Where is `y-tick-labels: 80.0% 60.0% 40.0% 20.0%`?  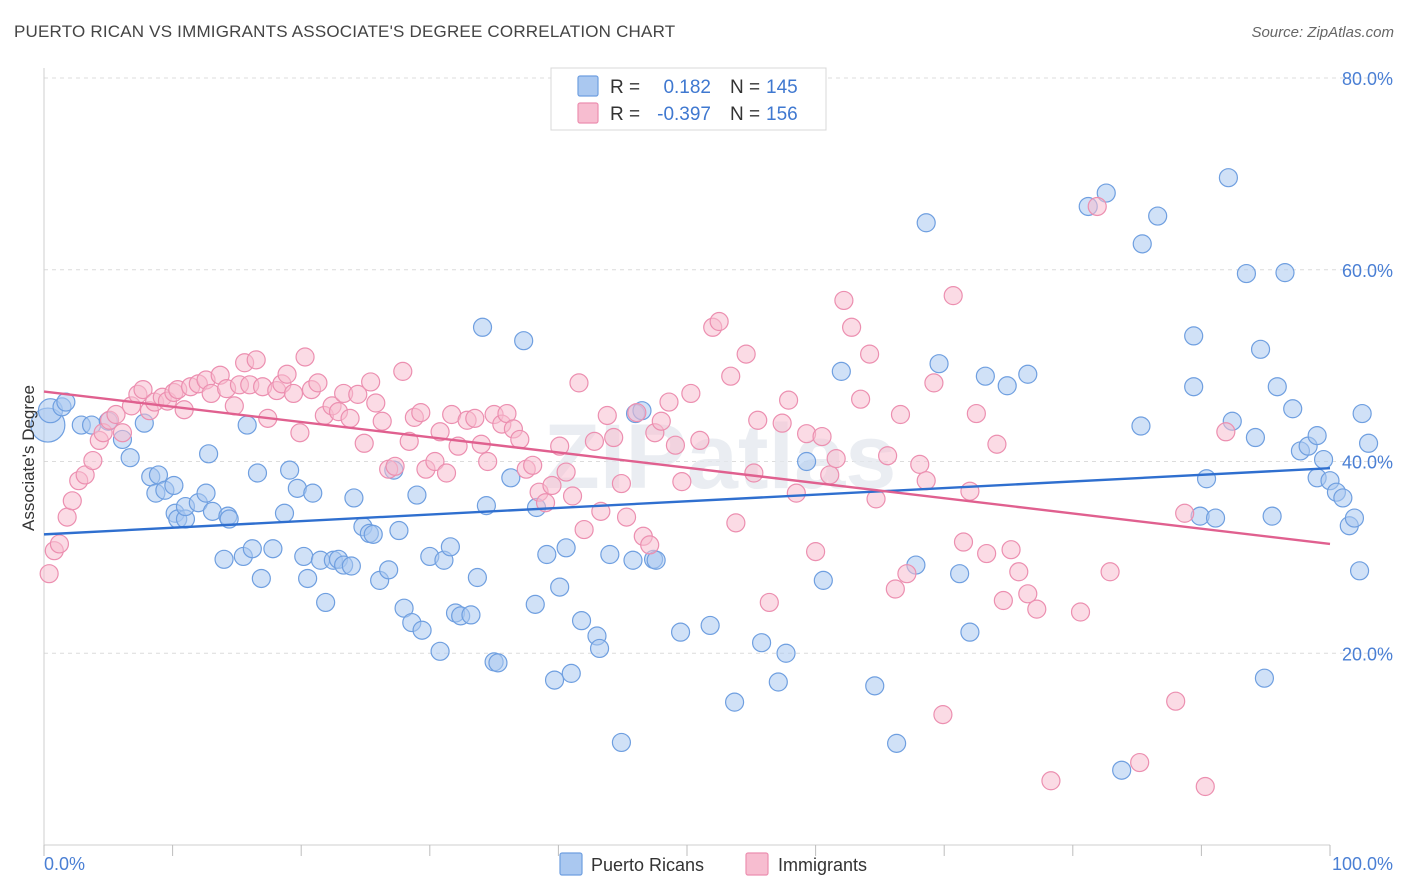 y-tick-labels: 80.0% 60.0% 40.0% 20.0% is located at coordinates (1367, 366).